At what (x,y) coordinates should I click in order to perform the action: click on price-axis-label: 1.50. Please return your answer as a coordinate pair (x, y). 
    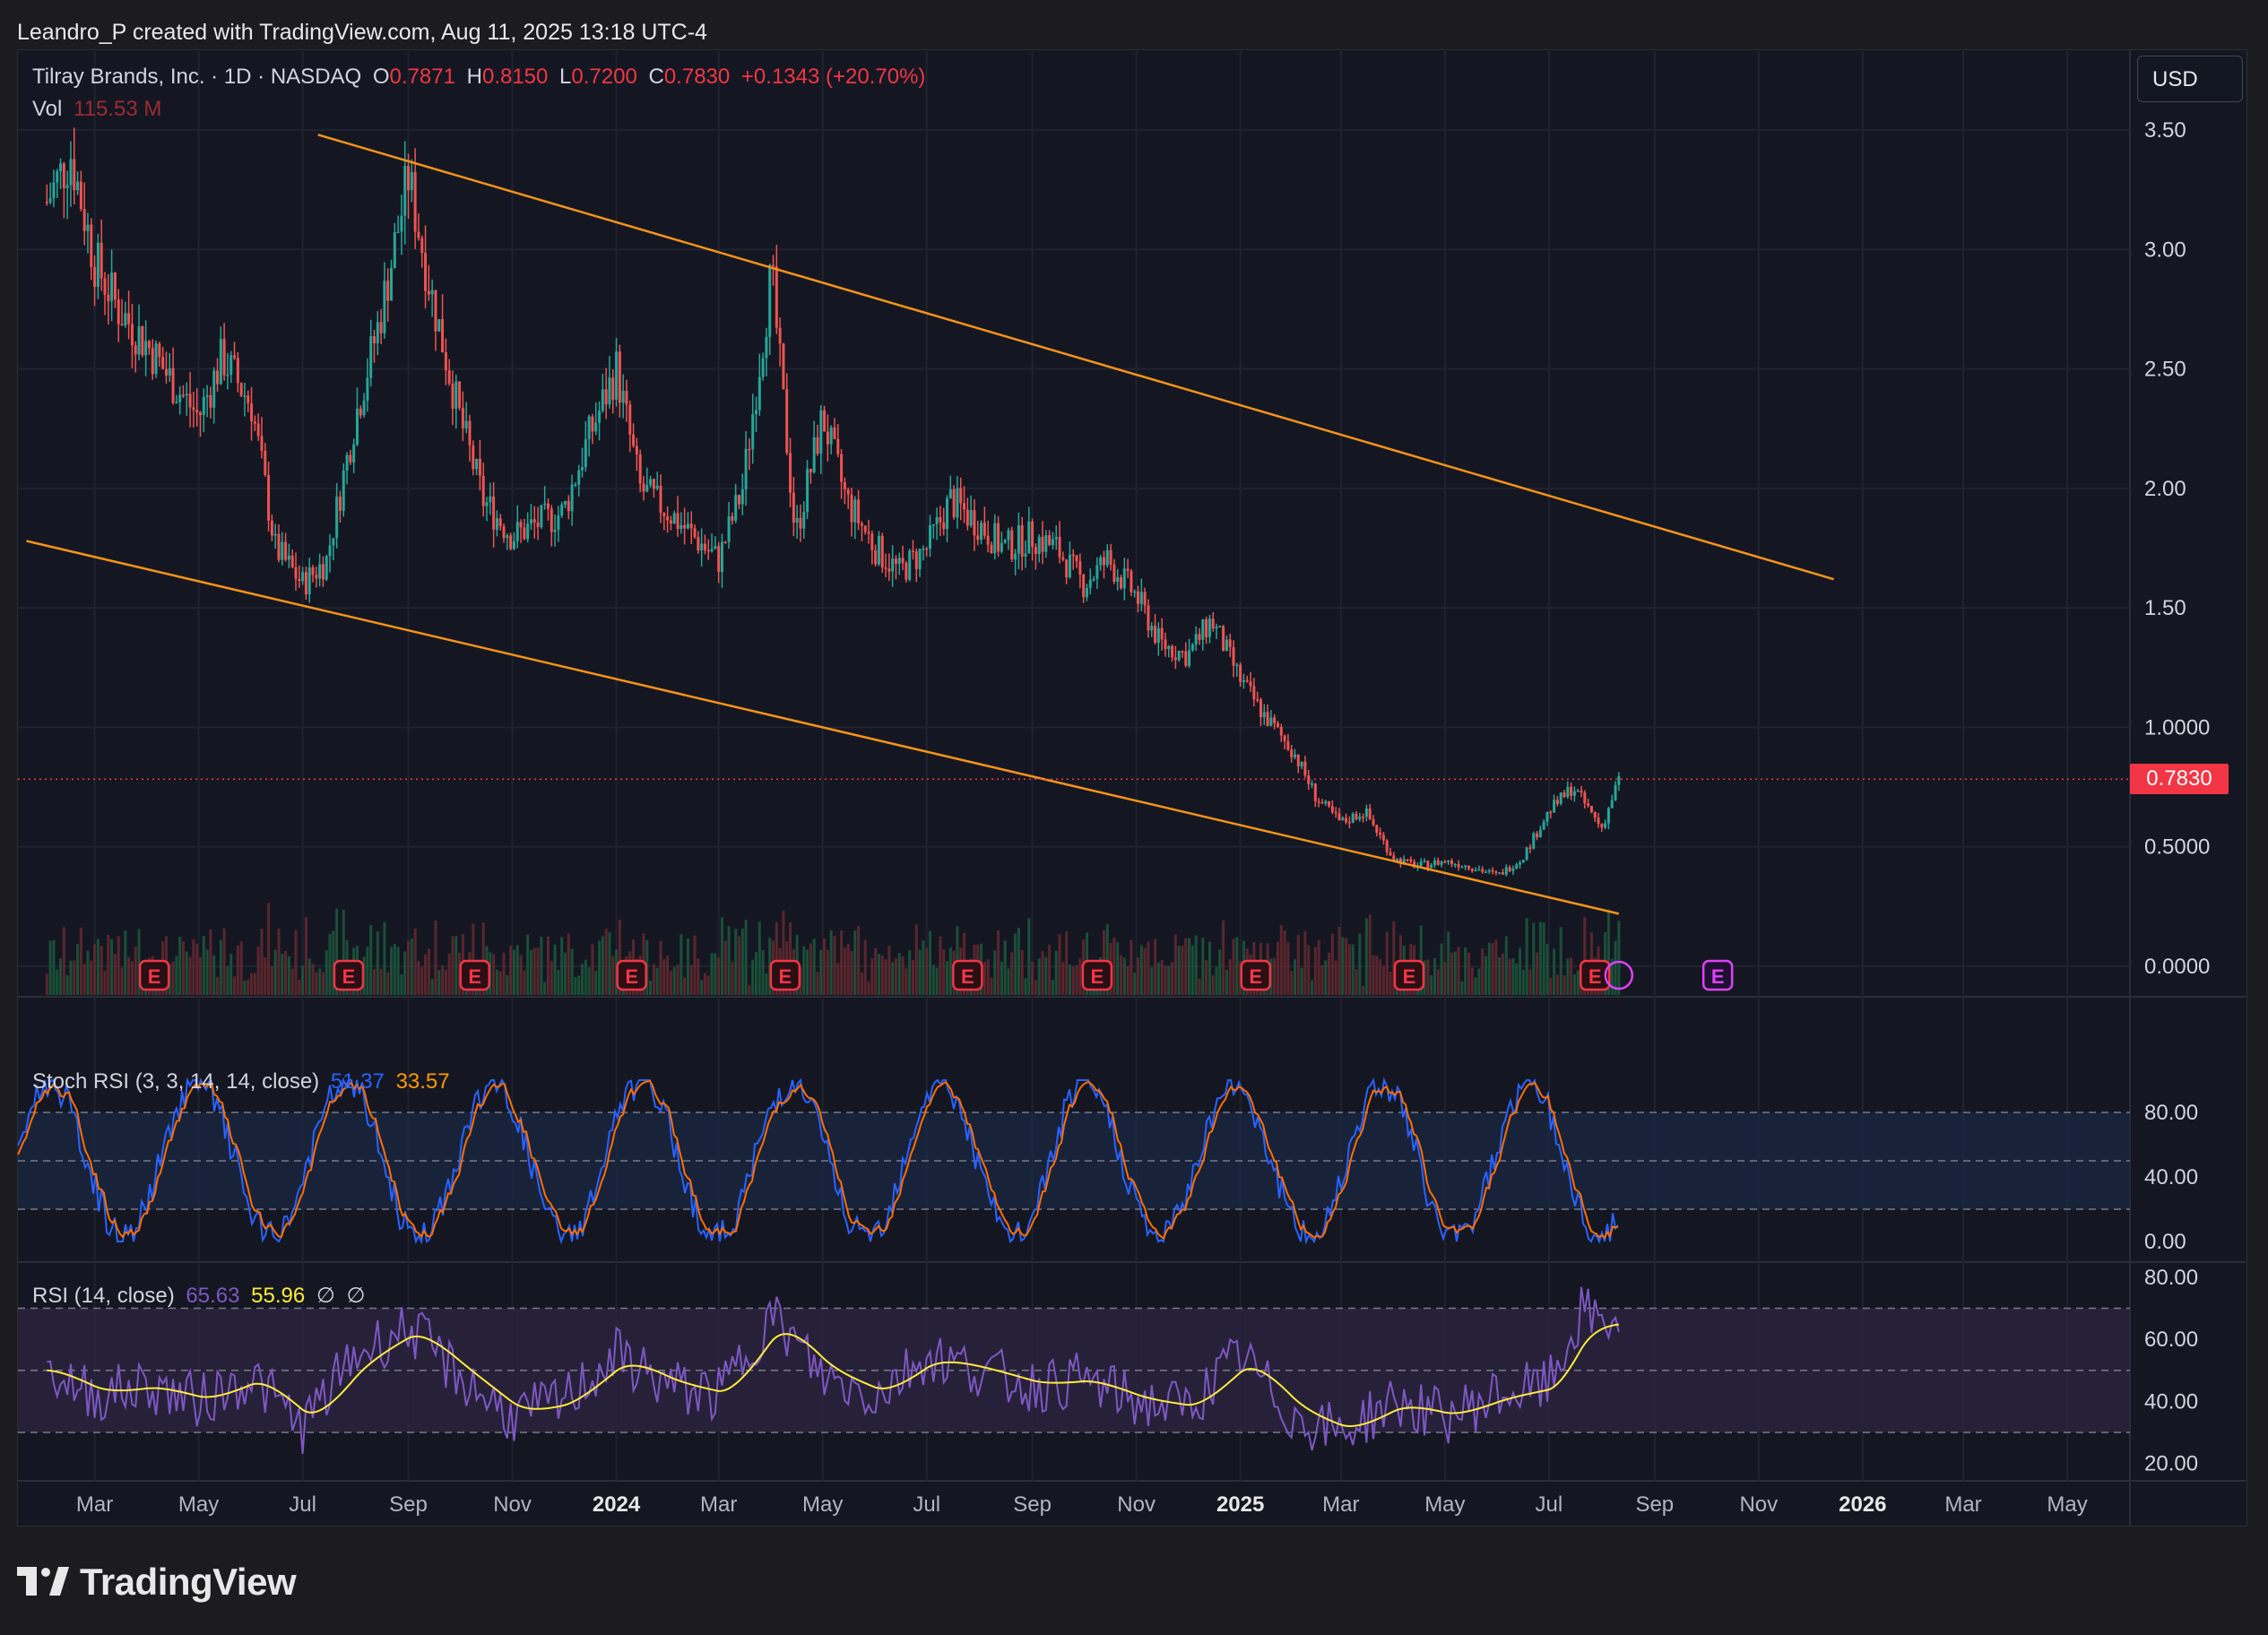
    Looking at the image, I should click on (2165, 608).